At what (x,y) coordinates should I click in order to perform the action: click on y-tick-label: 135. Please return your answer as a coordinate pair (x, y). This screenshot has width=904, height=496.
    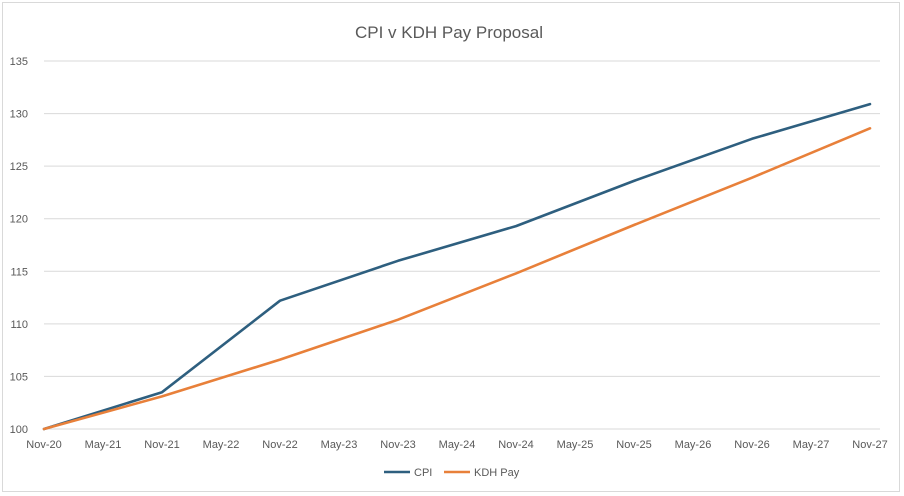
    Looking at the image, I should click on (19, 62).